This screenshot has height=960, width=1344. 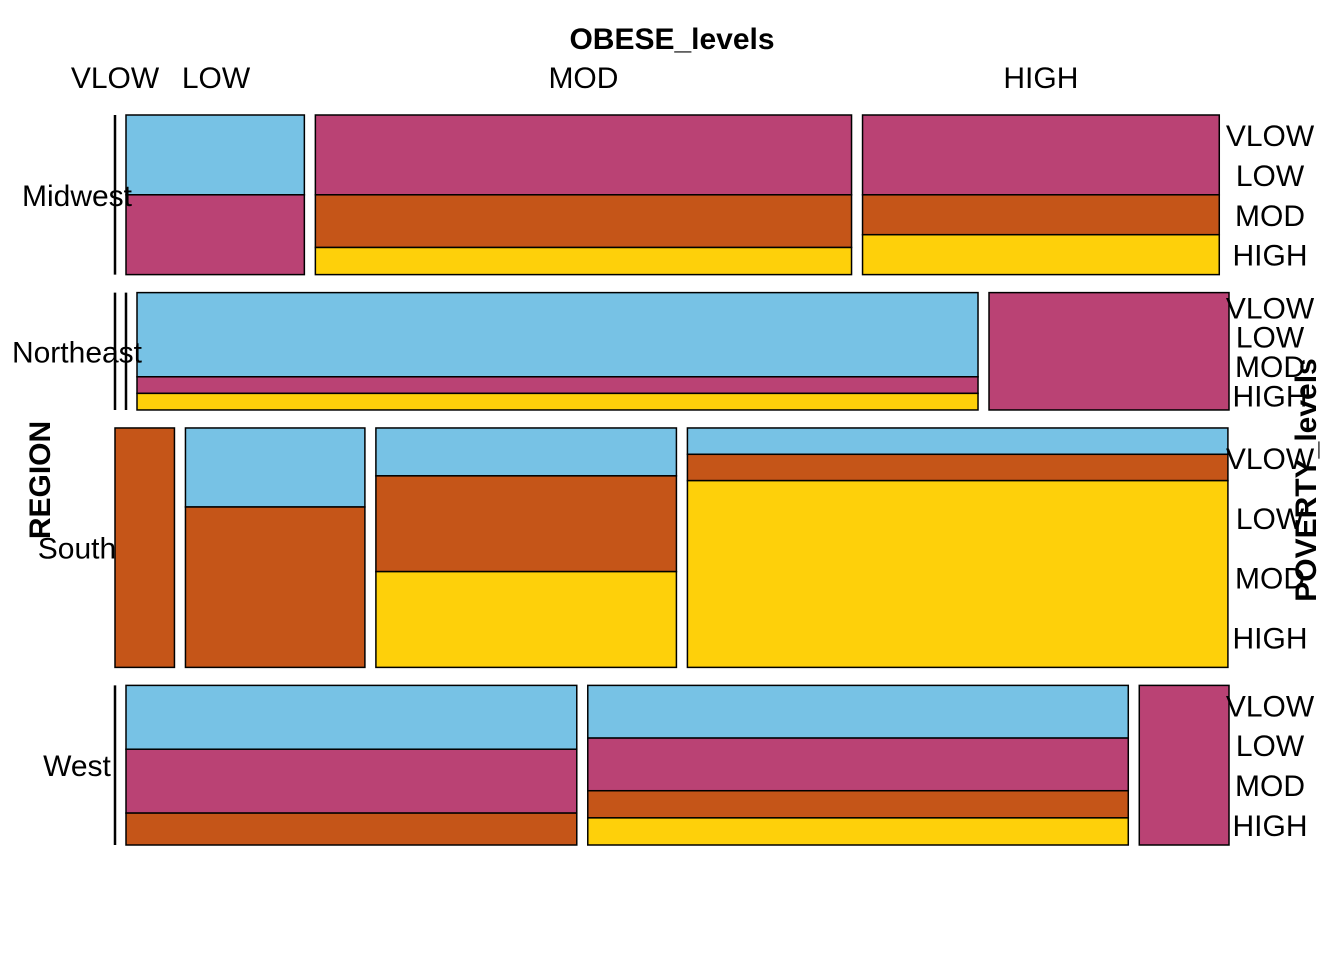 What do you see at coordinates (1270, 176) in the screenshot?
I see `stack-label-midwest-low: LOW` at bounding box center [1270, 176].